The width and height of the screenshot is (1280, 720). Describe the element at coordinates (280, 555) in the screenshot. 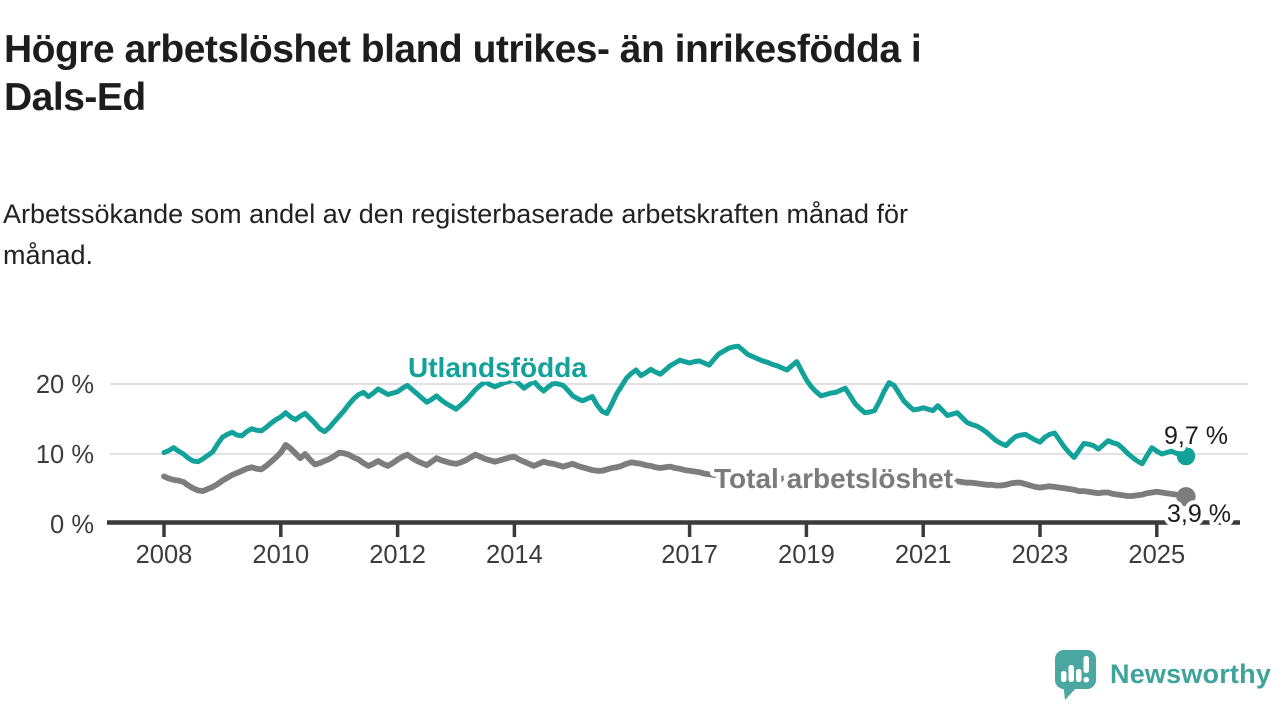

I see `x-tick-label-2010: 2010` at that location.